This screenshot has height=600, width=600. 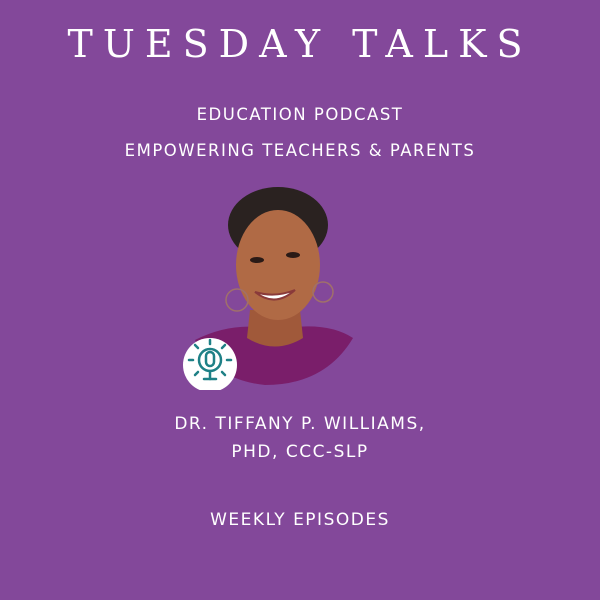 I want to click on episode-schedule: WEEKLY EPISODES, so click(x=300, y=520).